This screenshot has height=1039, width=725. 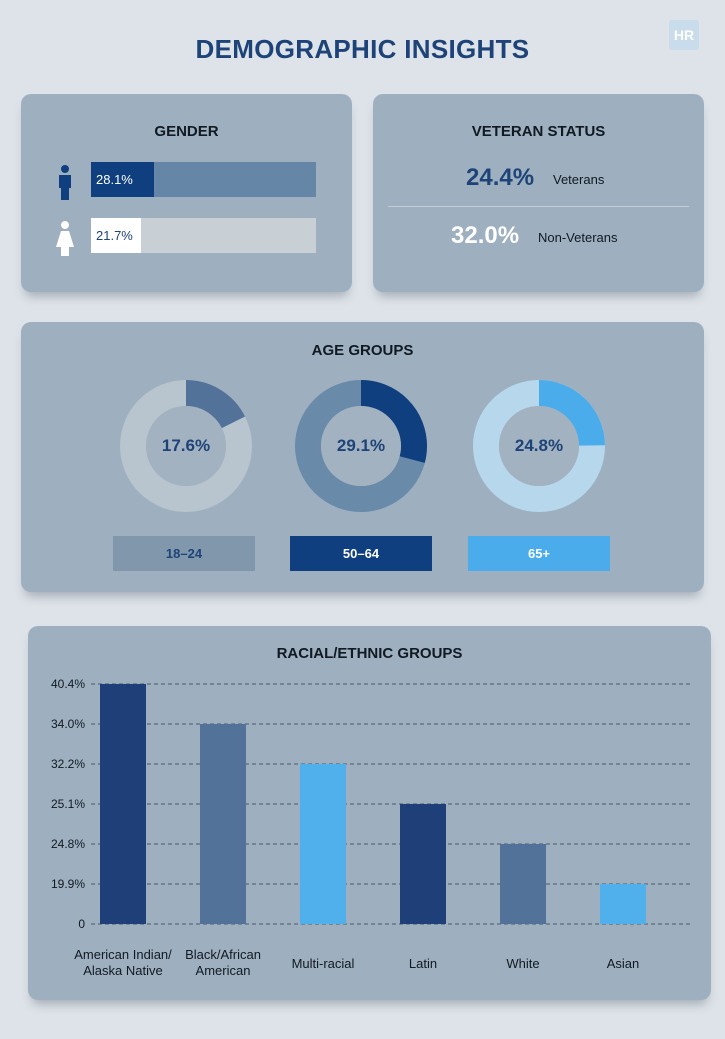 What do you see at coordinates (68, 724) in the screenshot?
I see `y-tick-label: 34.0%` at bounding box center [68, 724].